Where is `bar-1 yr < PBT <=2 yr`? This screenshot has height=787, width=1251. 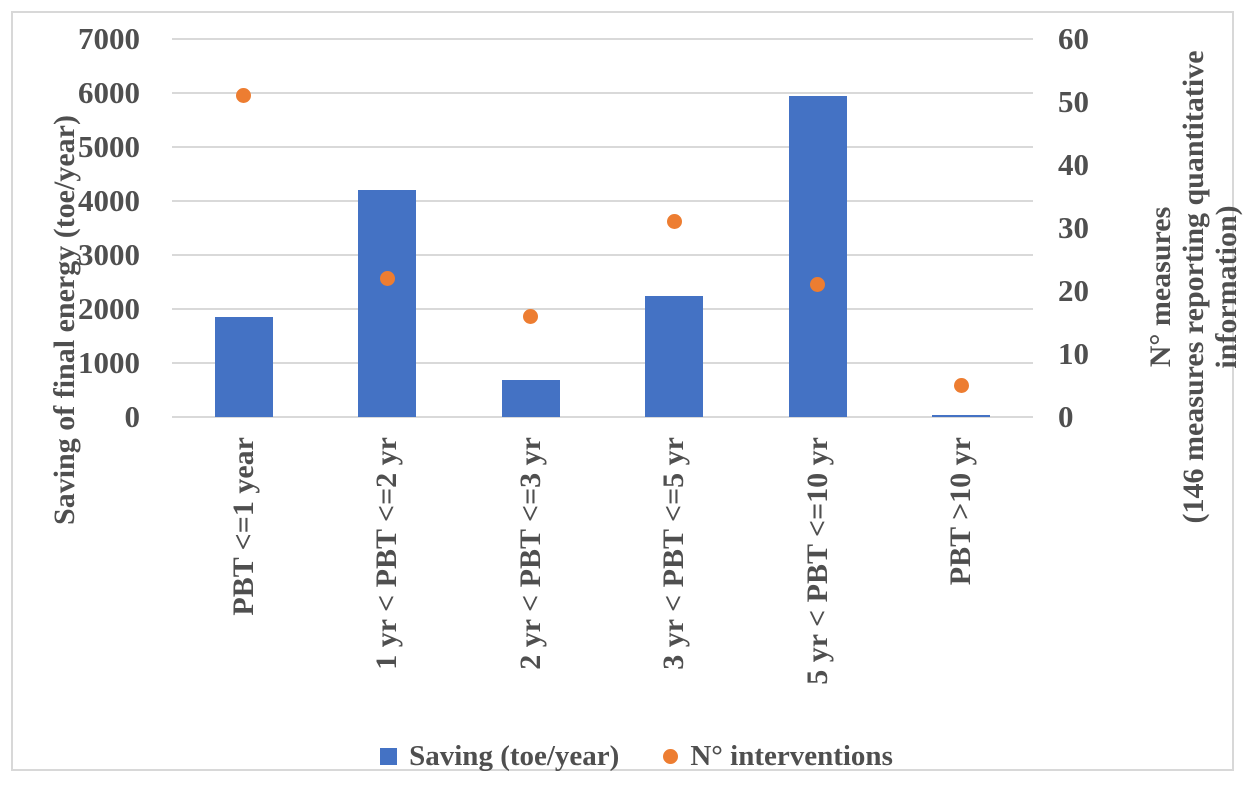
bar-1 yr < PBT <=2 yr is located at coordinates (387, 303).